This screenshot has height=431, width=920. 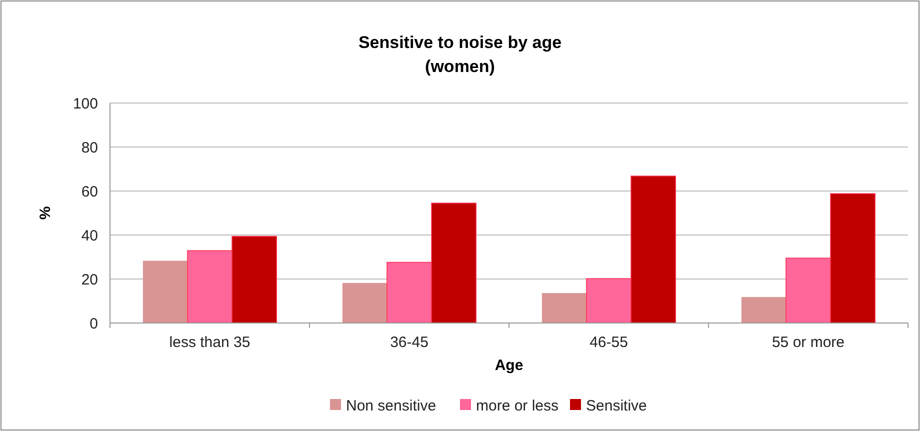 I want to click on y-tick-label: 0, so click(x=94, y=323).